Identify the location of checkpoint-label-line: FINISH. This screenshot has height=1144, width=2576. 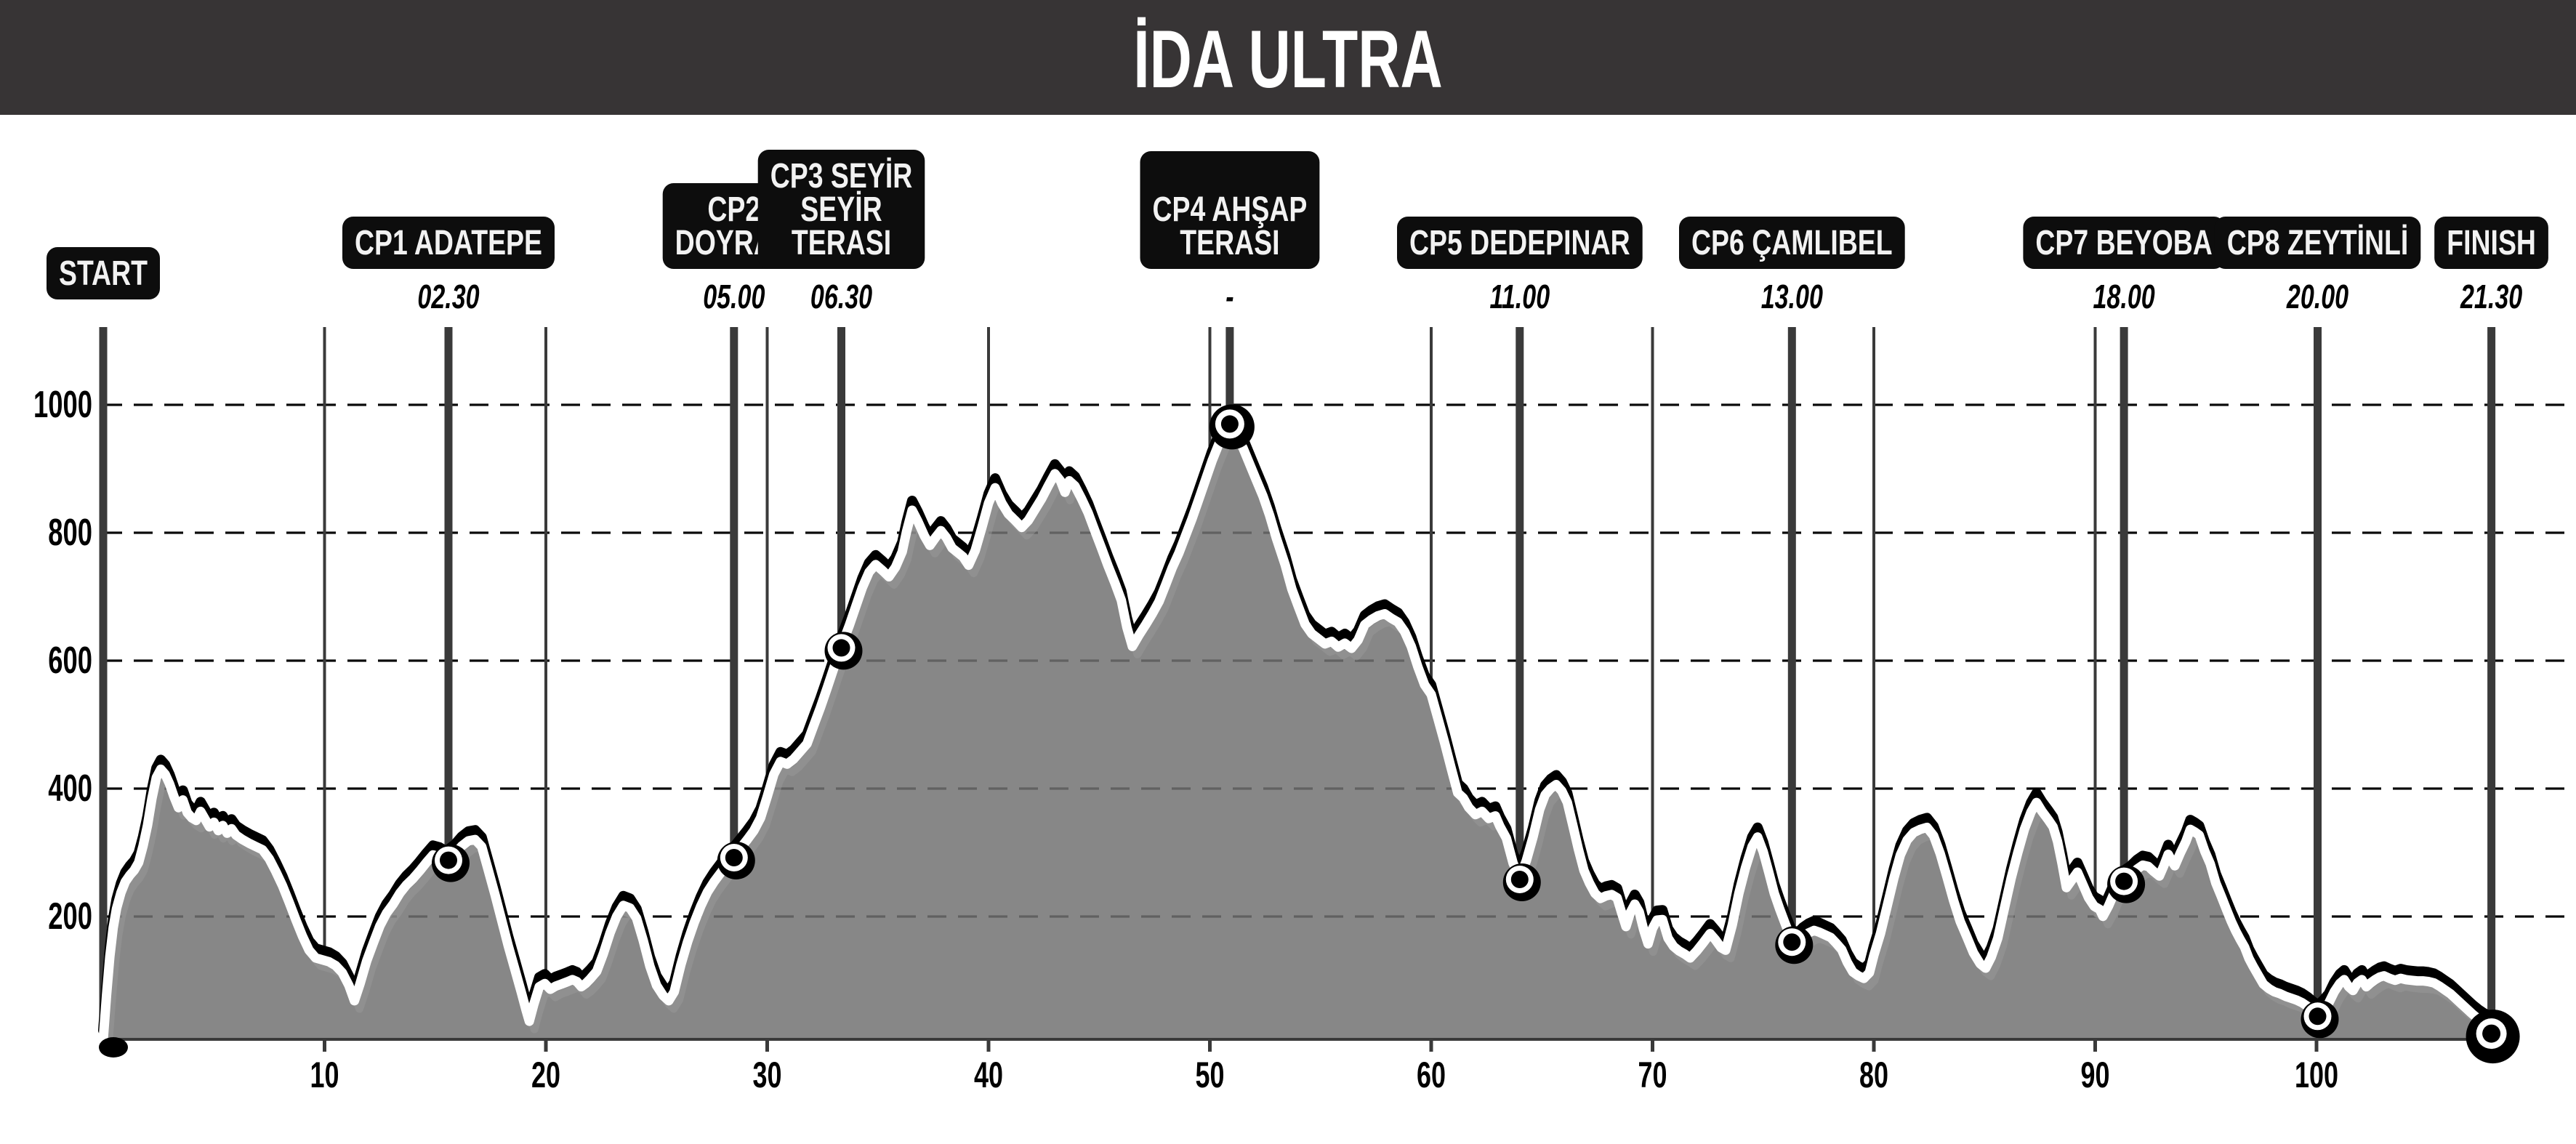
(2491, 243).